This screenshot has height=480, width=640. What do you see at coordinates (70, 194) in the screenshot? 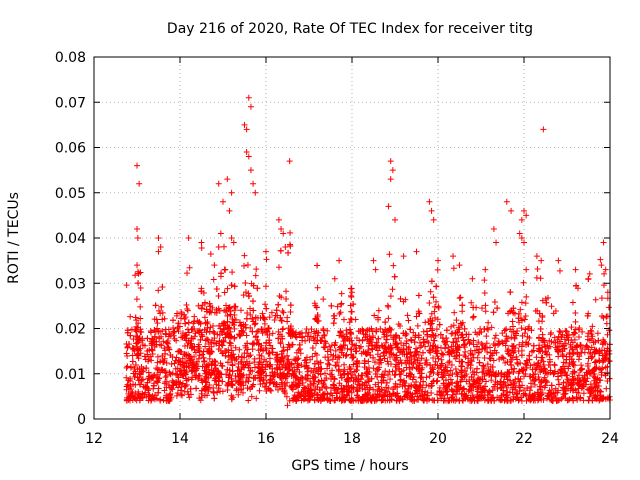
I see `y-tick-label: 0.05` at bounding box center [70, 194].